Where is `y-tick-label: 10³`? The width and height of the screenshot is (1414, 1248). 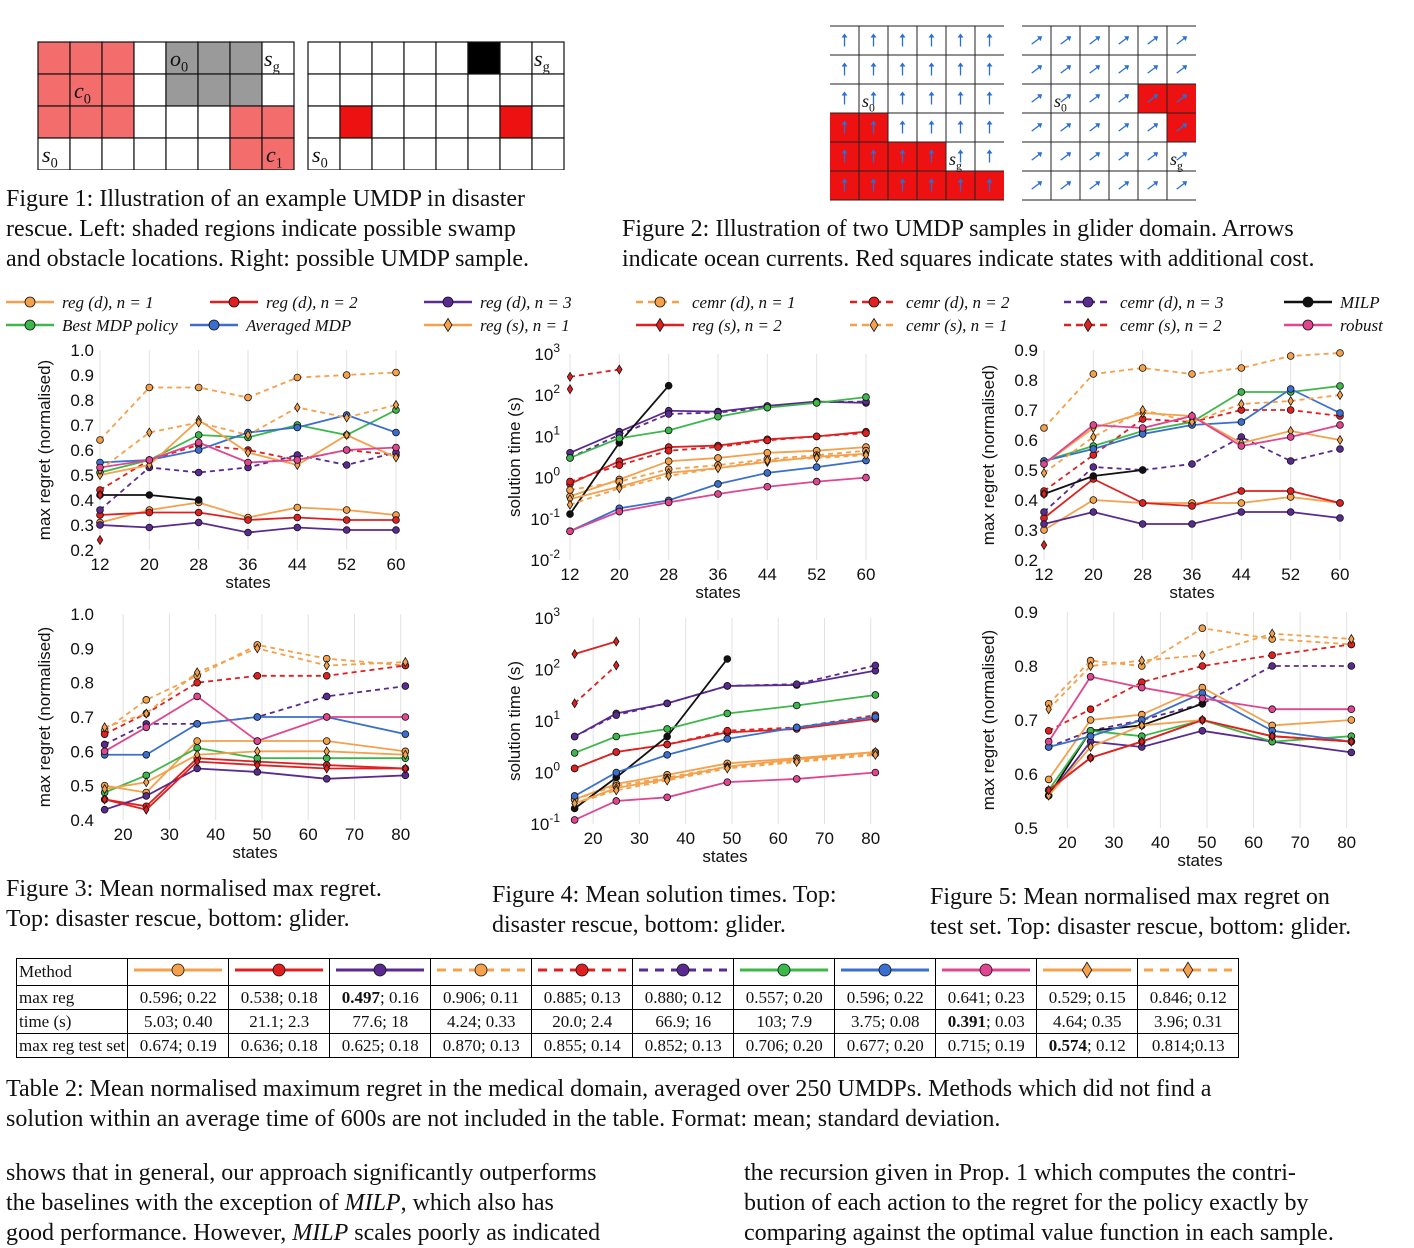
y-tick-label: 10³ is located at coordinates (547, 352).